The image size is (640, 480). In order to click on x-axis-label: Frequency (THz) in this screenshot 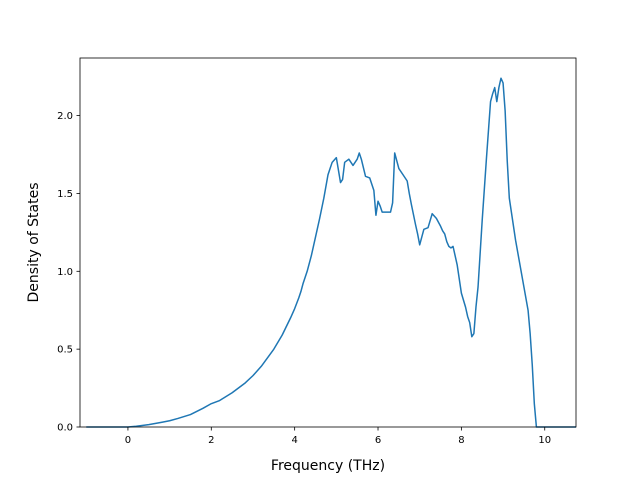, I will do `click(328, 466)`.